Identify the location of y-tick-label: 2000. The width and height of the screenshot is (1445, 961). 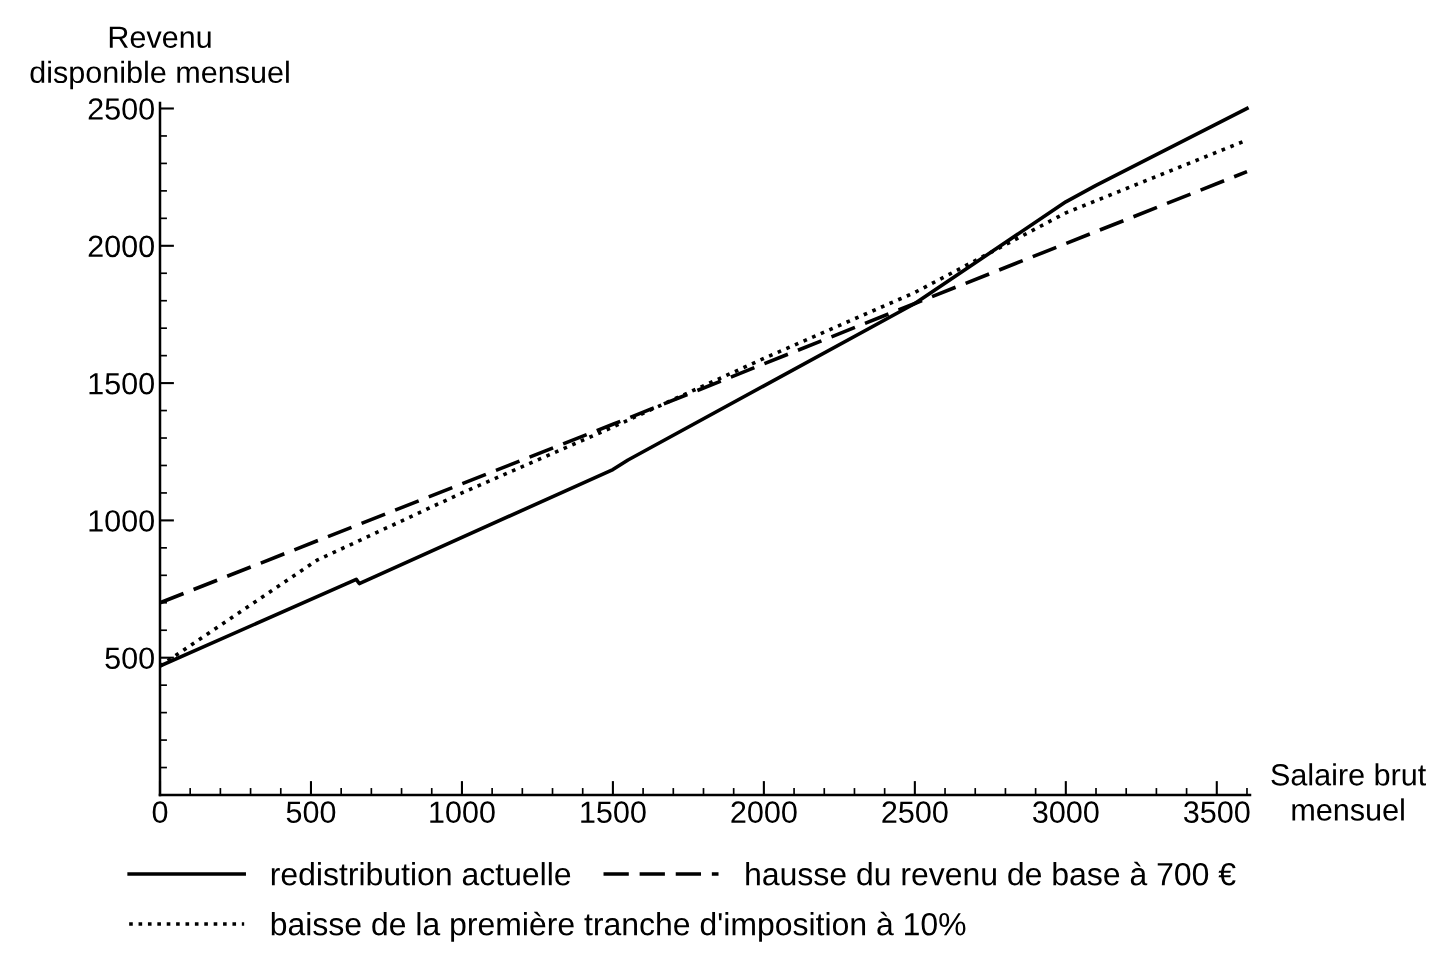
(121, 246).